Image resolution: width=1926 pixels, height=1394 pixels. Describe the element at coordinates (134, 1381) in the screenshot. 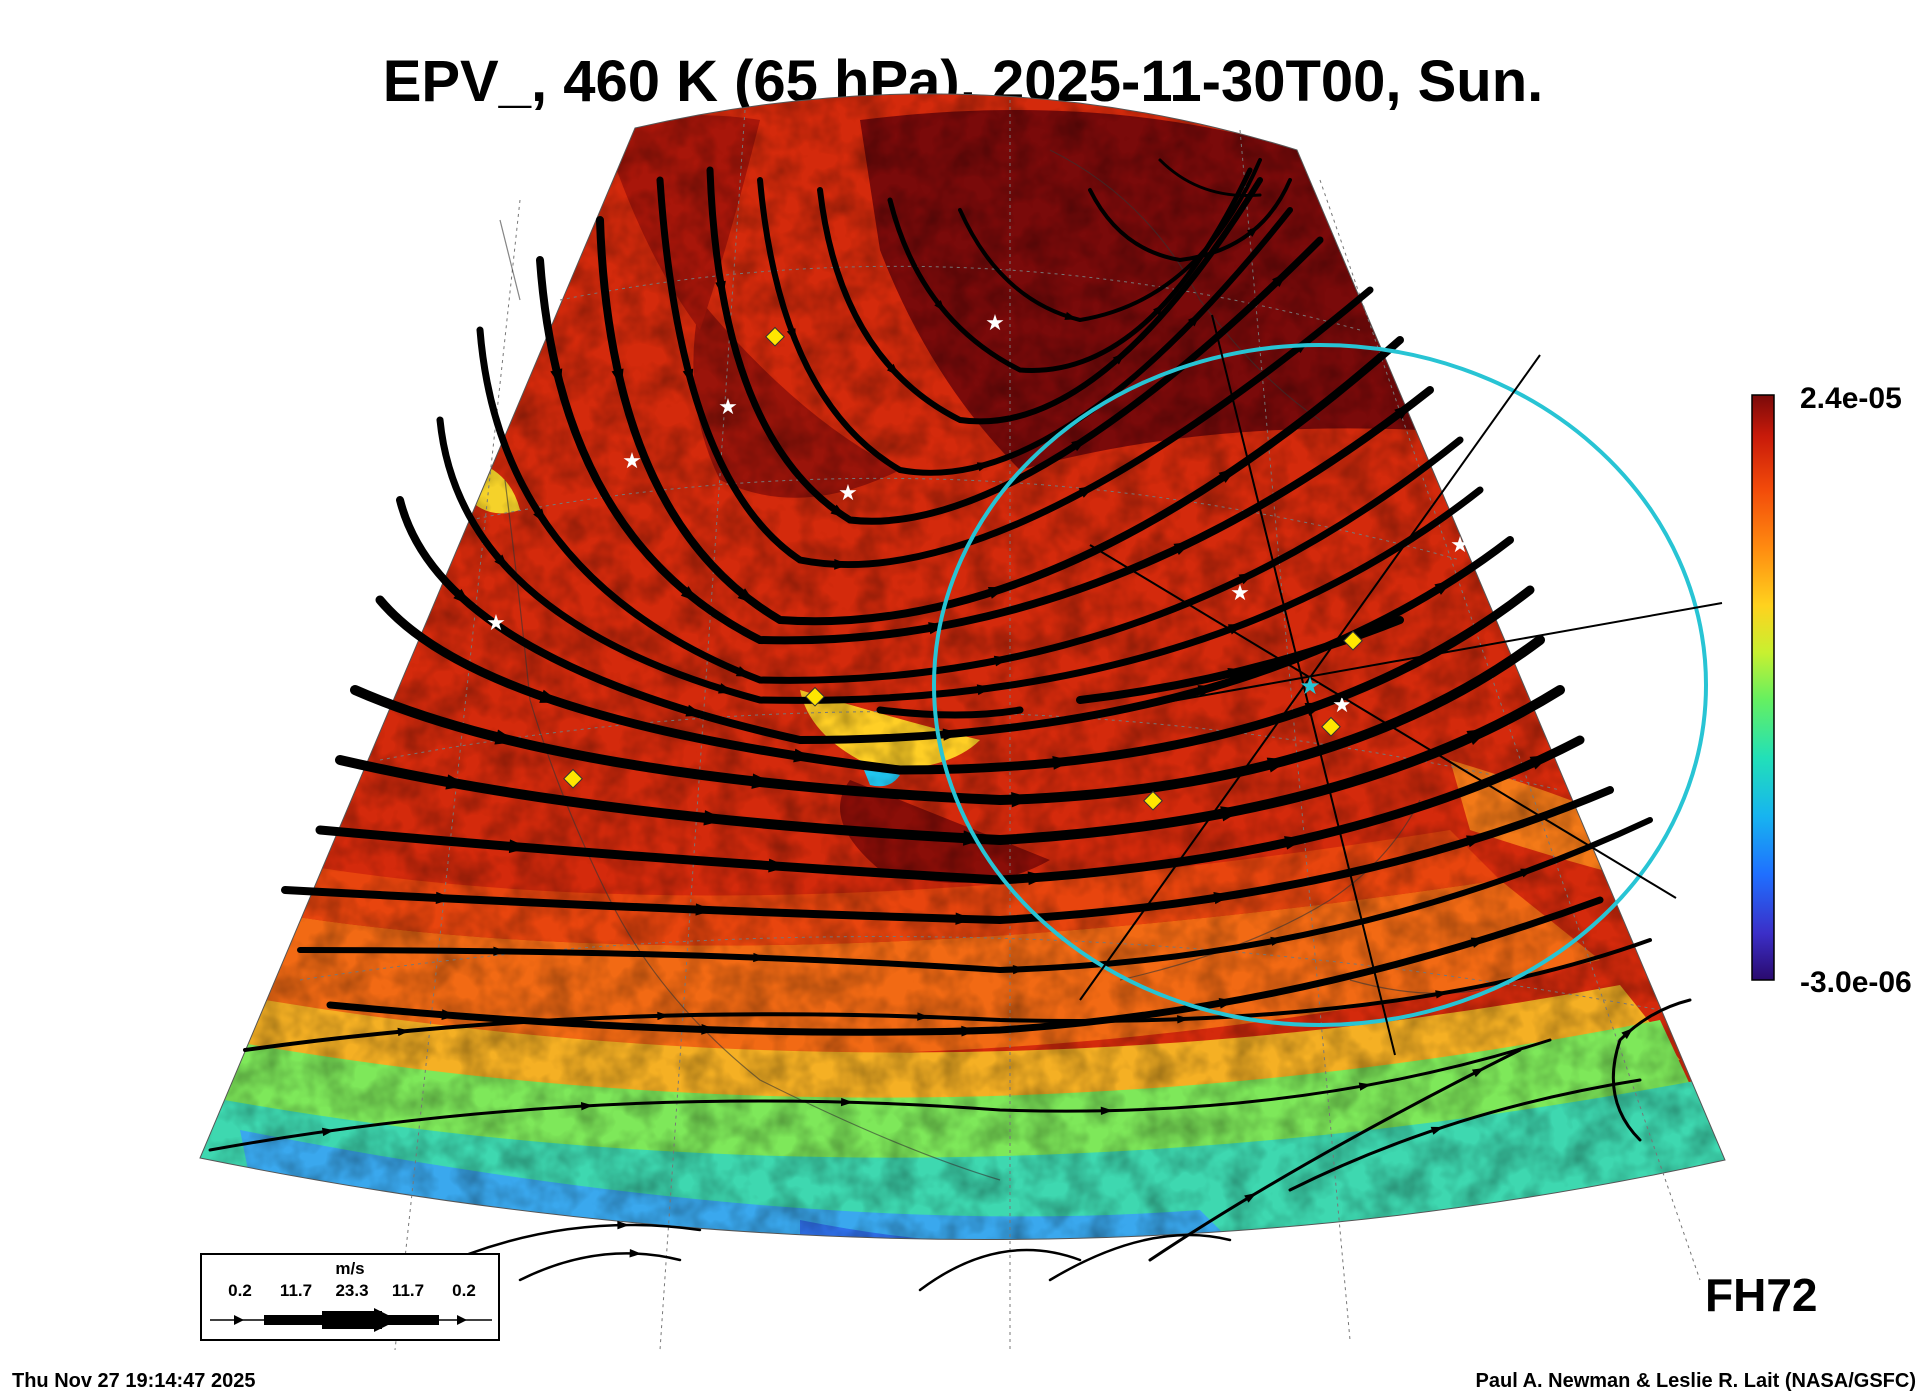

I see `timestamp: Thu Nov 27 19:14:47 2025` at that location.